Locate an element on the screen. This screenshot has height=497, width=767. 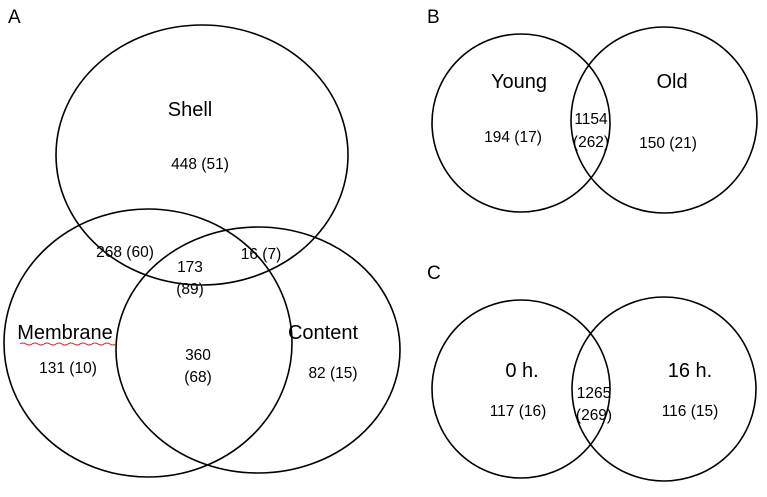
sixteen-hour-label: 16 h. is located at coordinates (690, 371).